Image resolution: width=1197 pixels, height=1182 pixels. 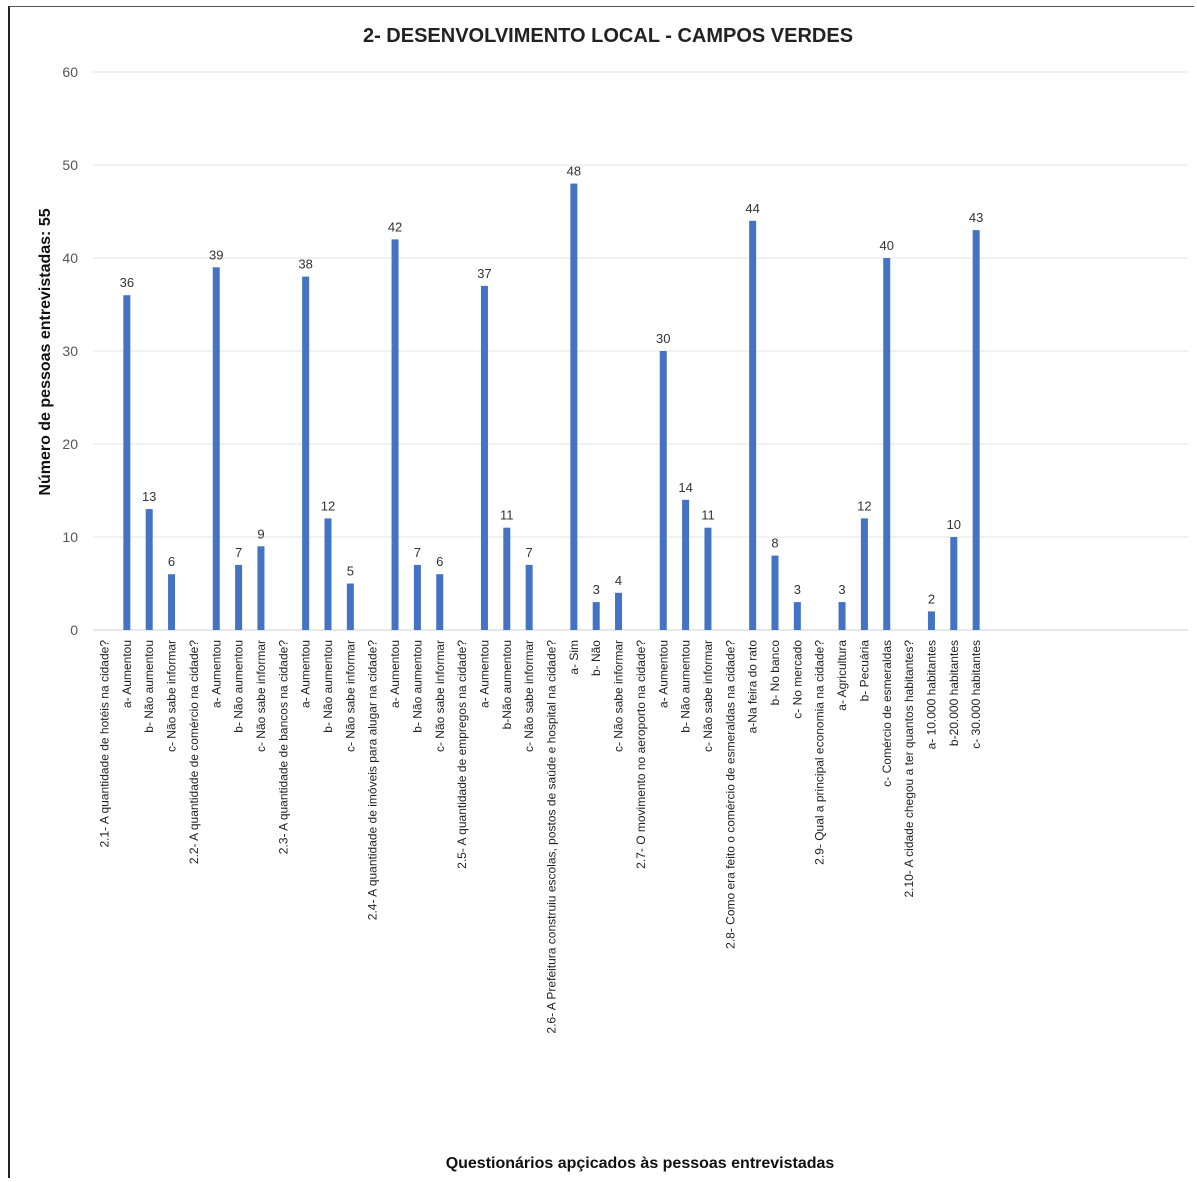 I want to click on category-label: 2.5- A quantidade de empregos na cidade?, so click(x=462, y=754).